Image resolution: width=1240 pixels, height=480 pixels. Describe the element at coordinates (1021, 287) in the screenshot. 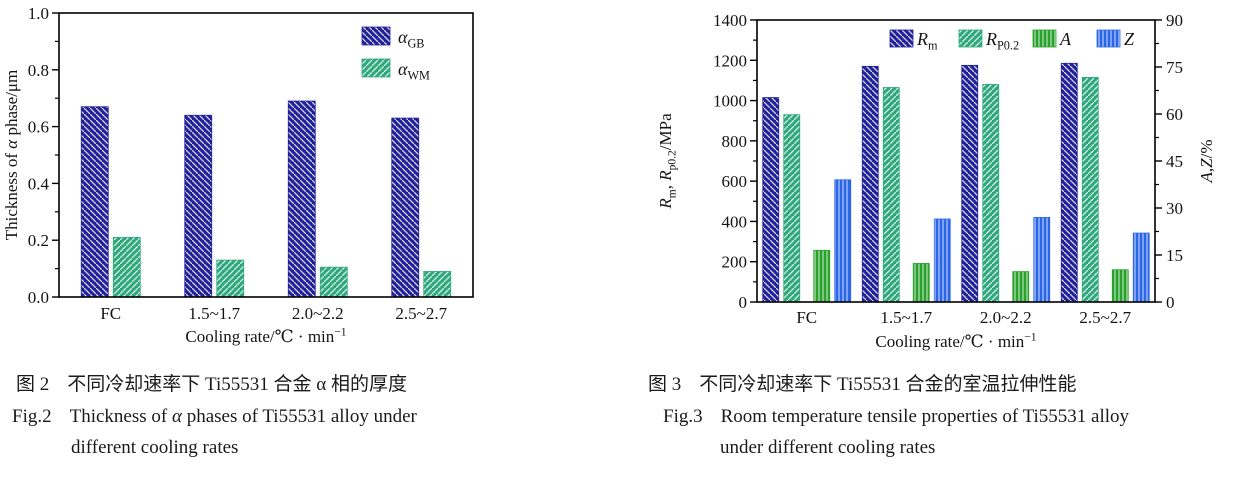

I see `bar-A-2.0~2.2` at that location.